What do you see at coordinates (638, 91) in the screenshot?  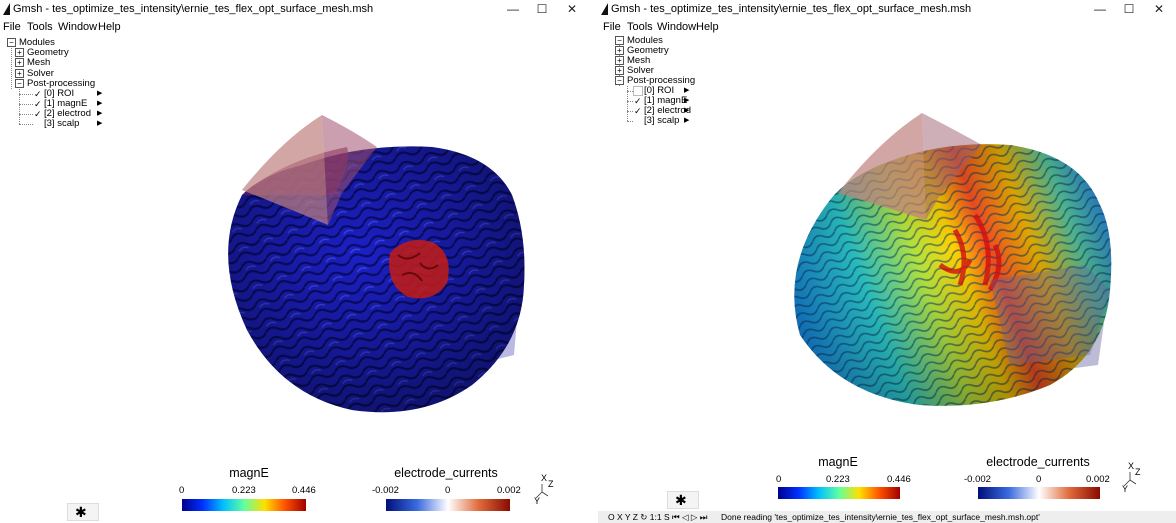 I see `view-0-checkbox` at bounding box center [638, 91].